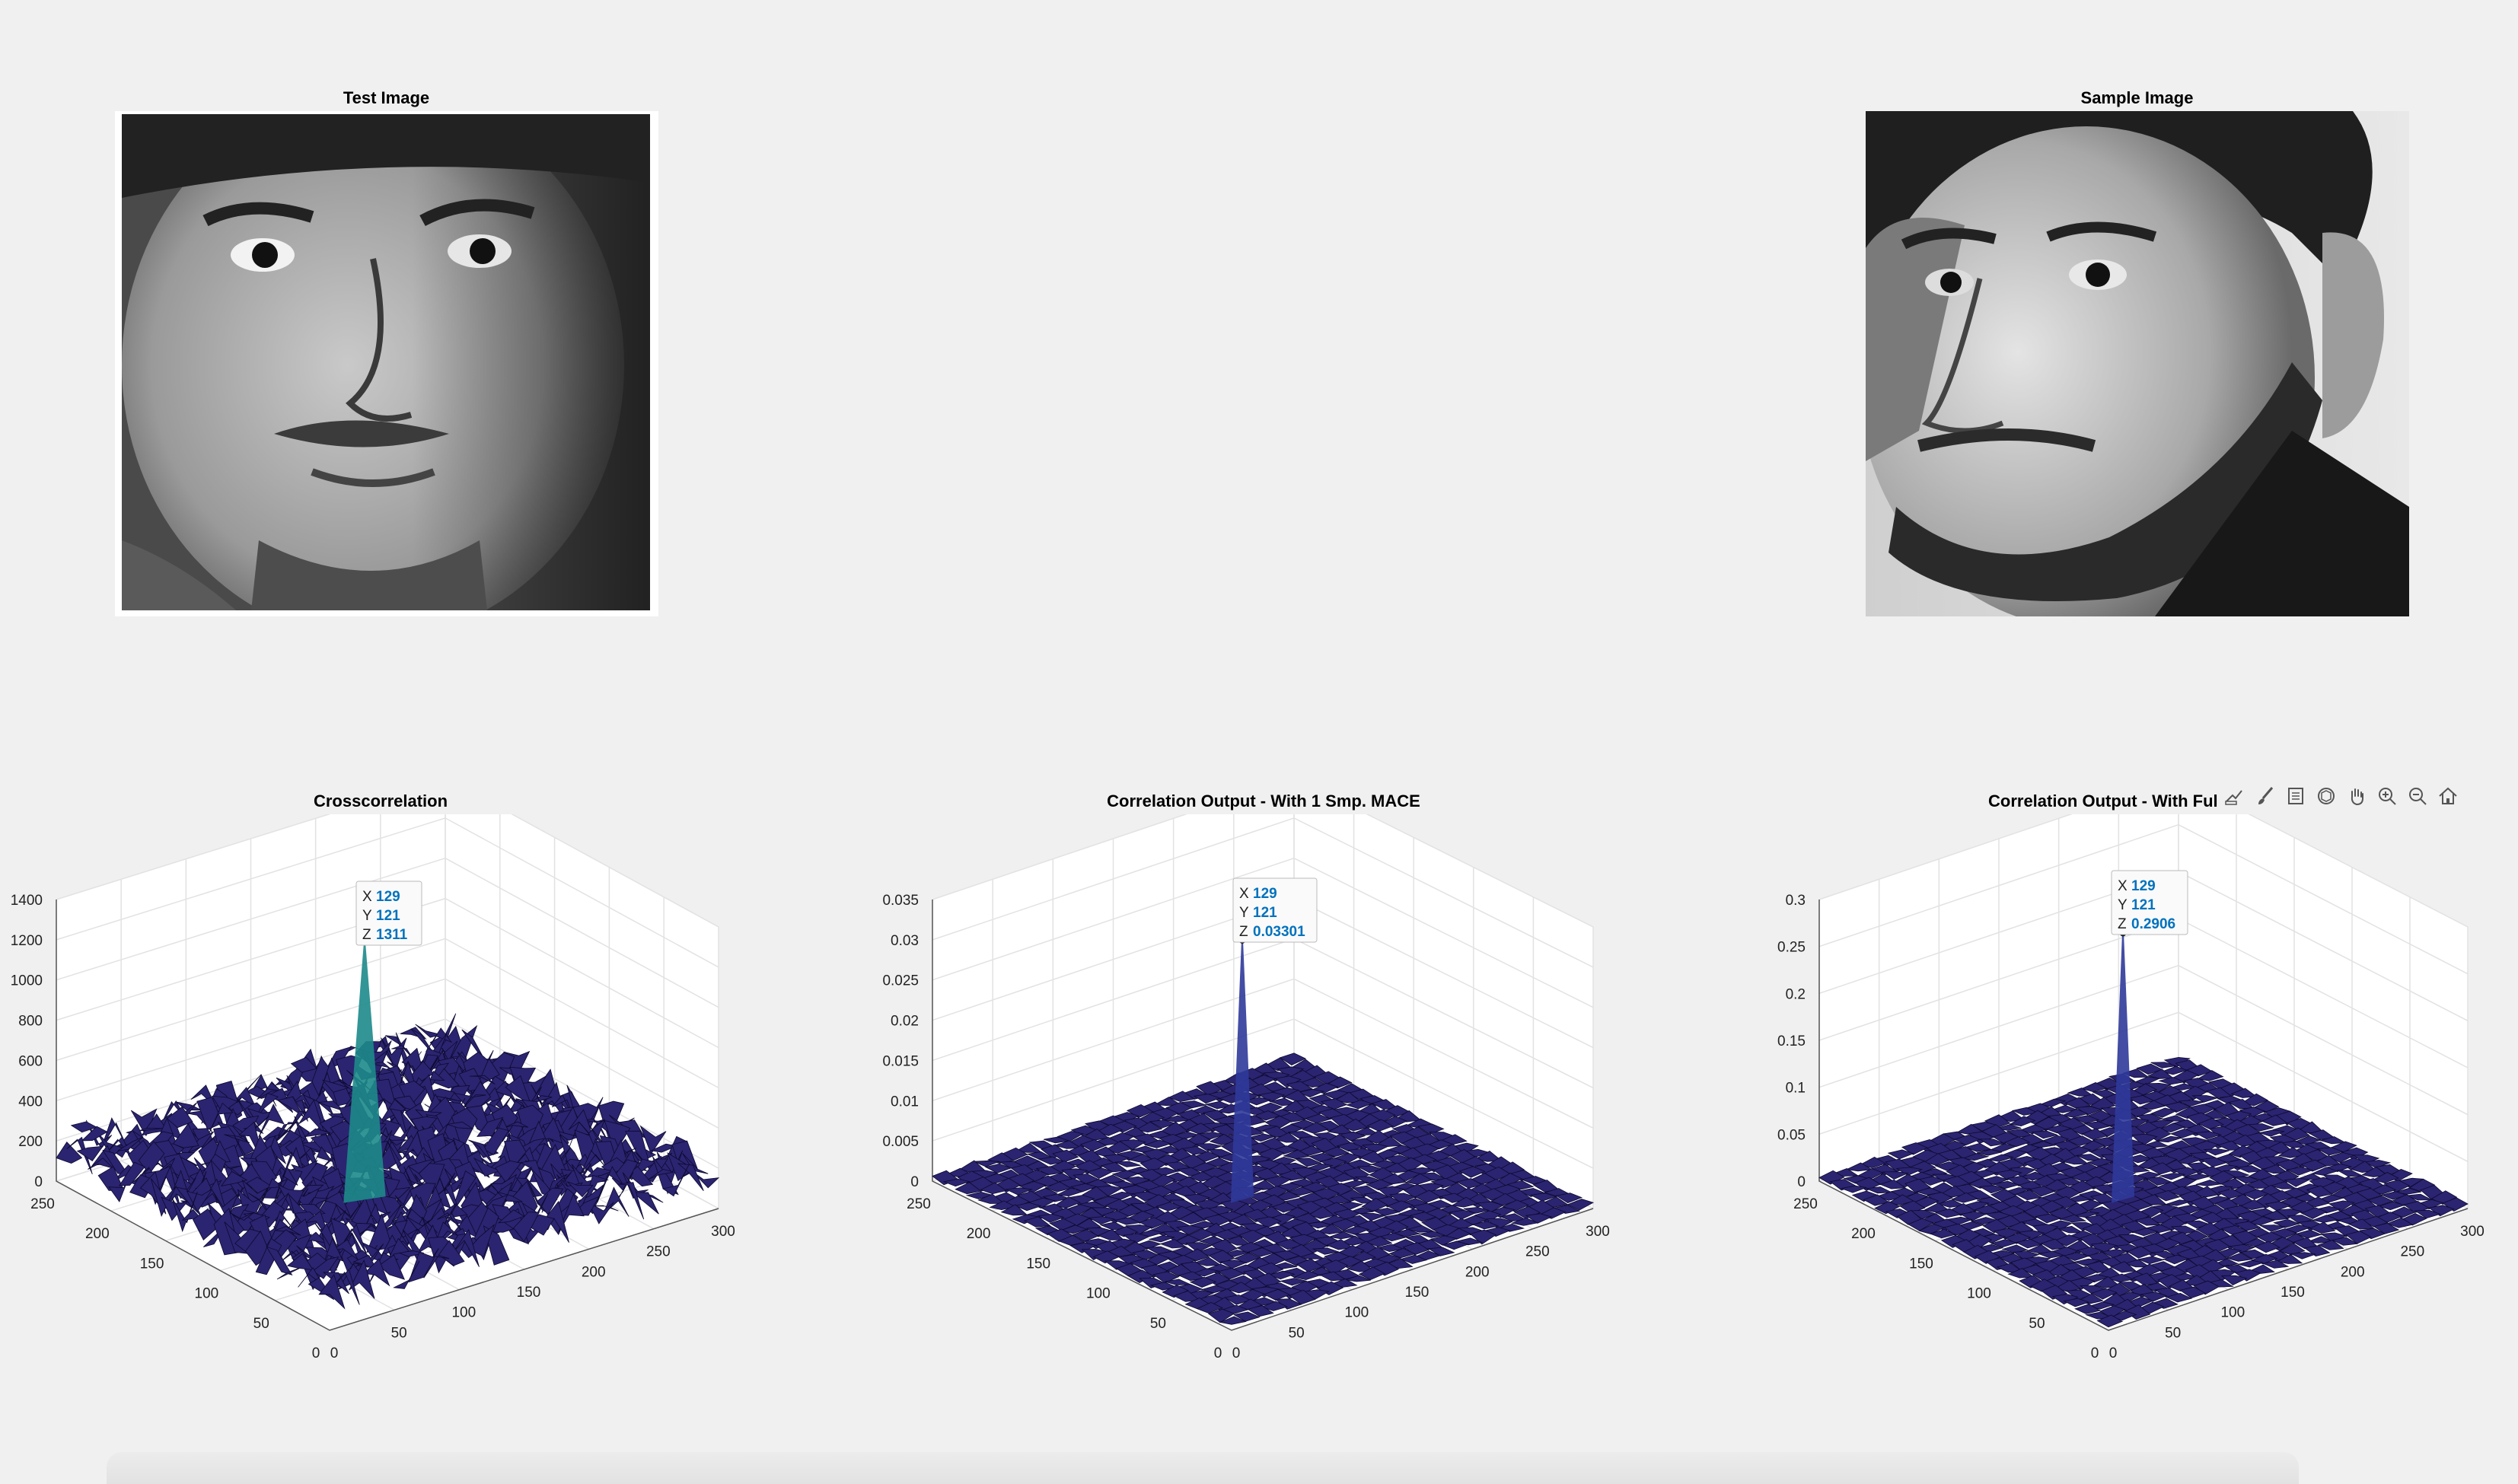 Image resolution: width=2518 pixels, height=1484 pixels. Describe the element at coordinates (2387, 796) in the screenshot. I see `zoom-in-icon` at that location.